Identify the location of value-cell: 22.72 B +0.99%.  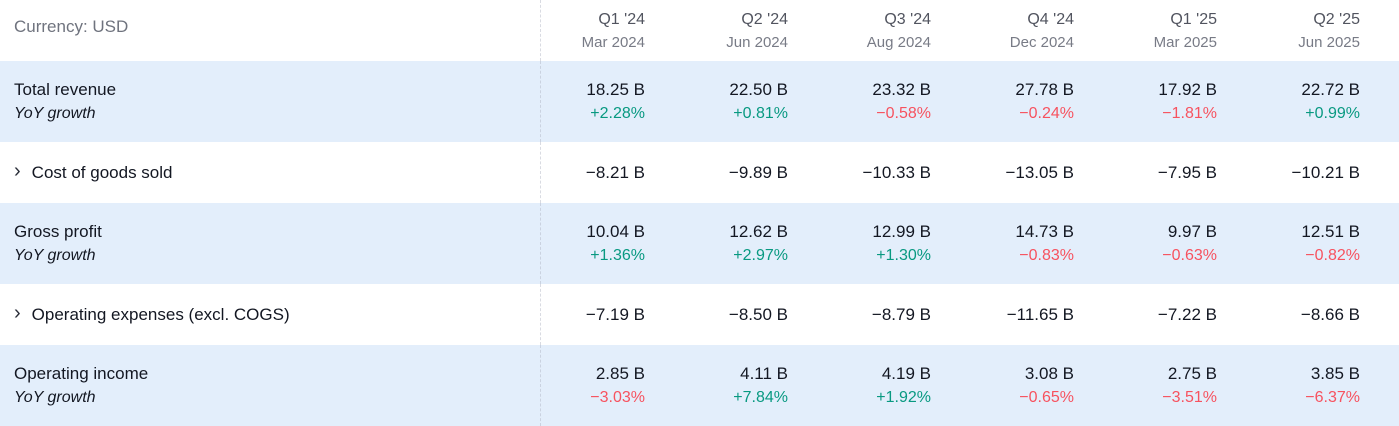
(1327, 101).